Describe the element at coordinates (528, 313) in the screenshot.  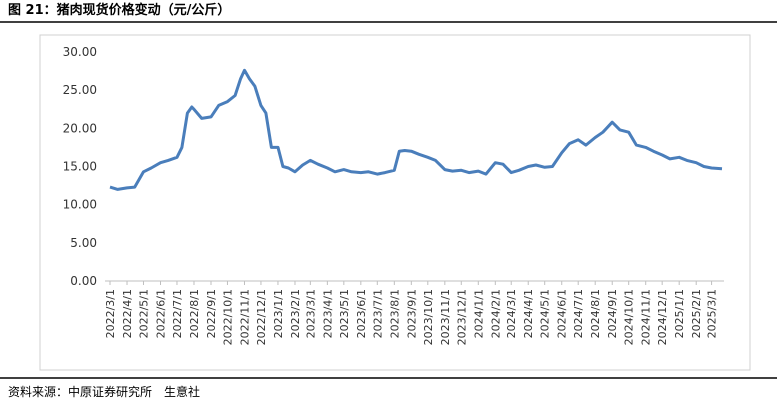
I see `x-tick-label: 2024/4/1` at that location.